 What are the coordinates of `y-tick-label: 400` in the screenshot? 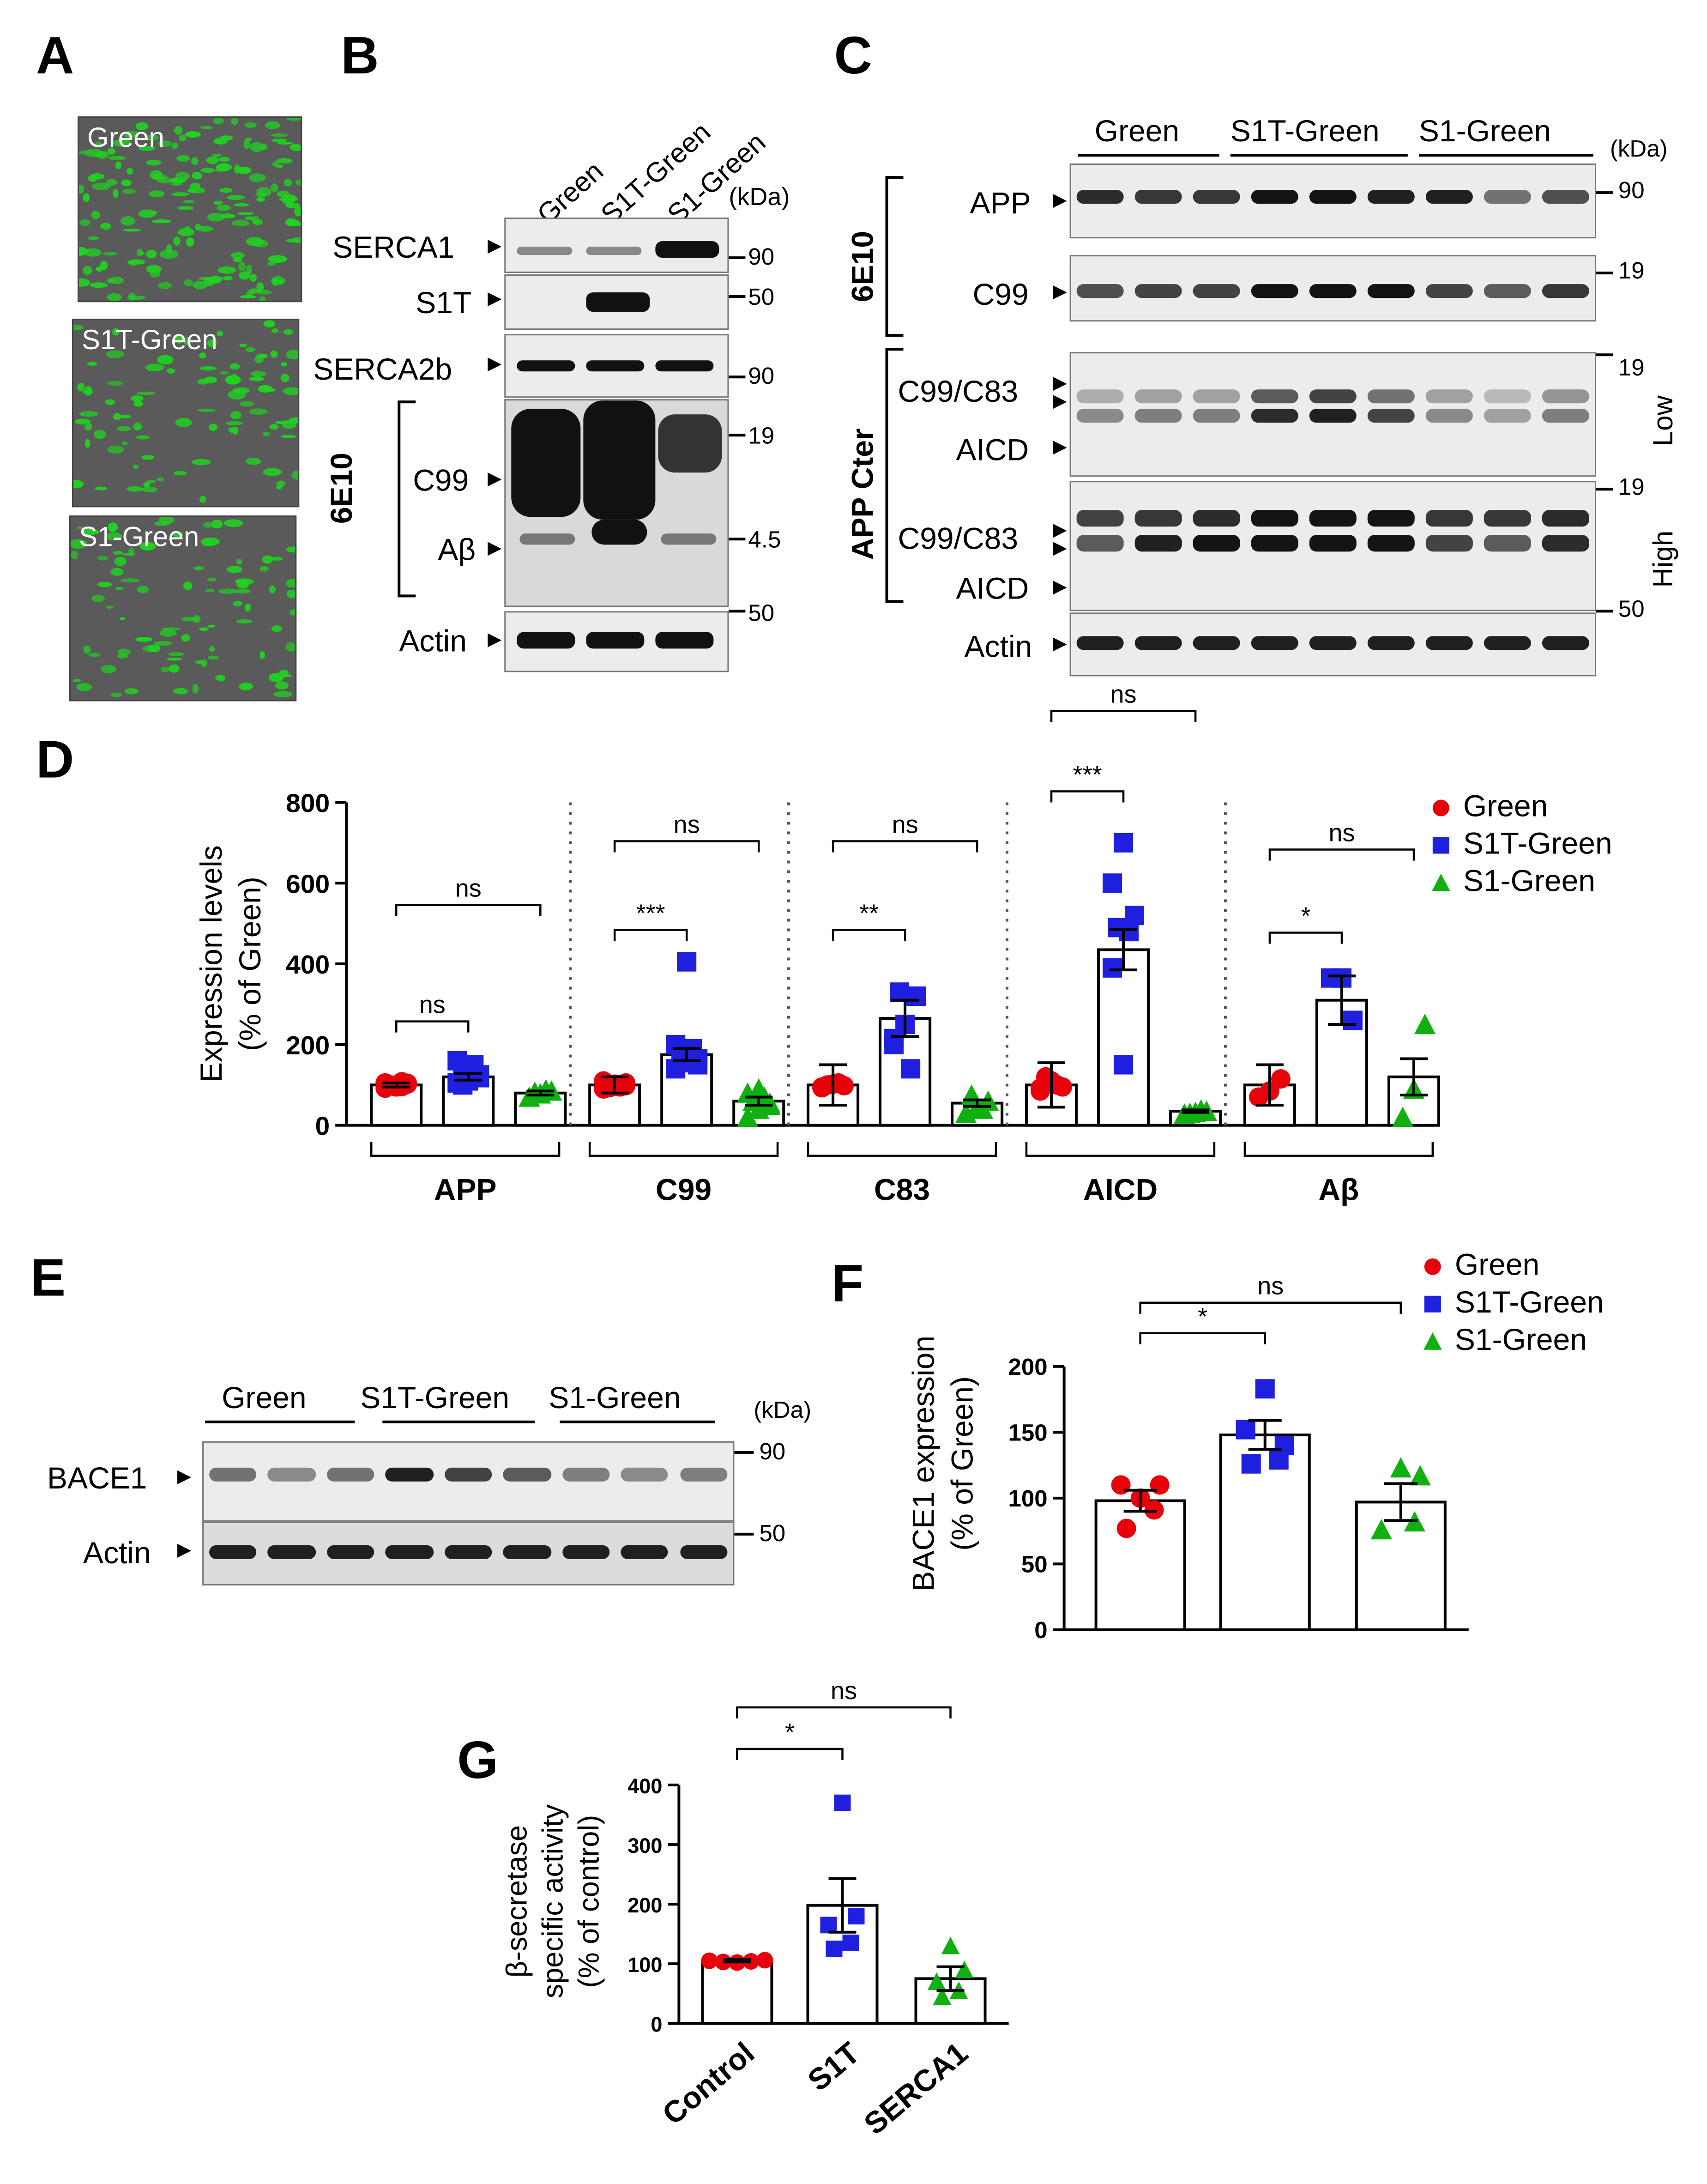 It's located at (644, 1786).